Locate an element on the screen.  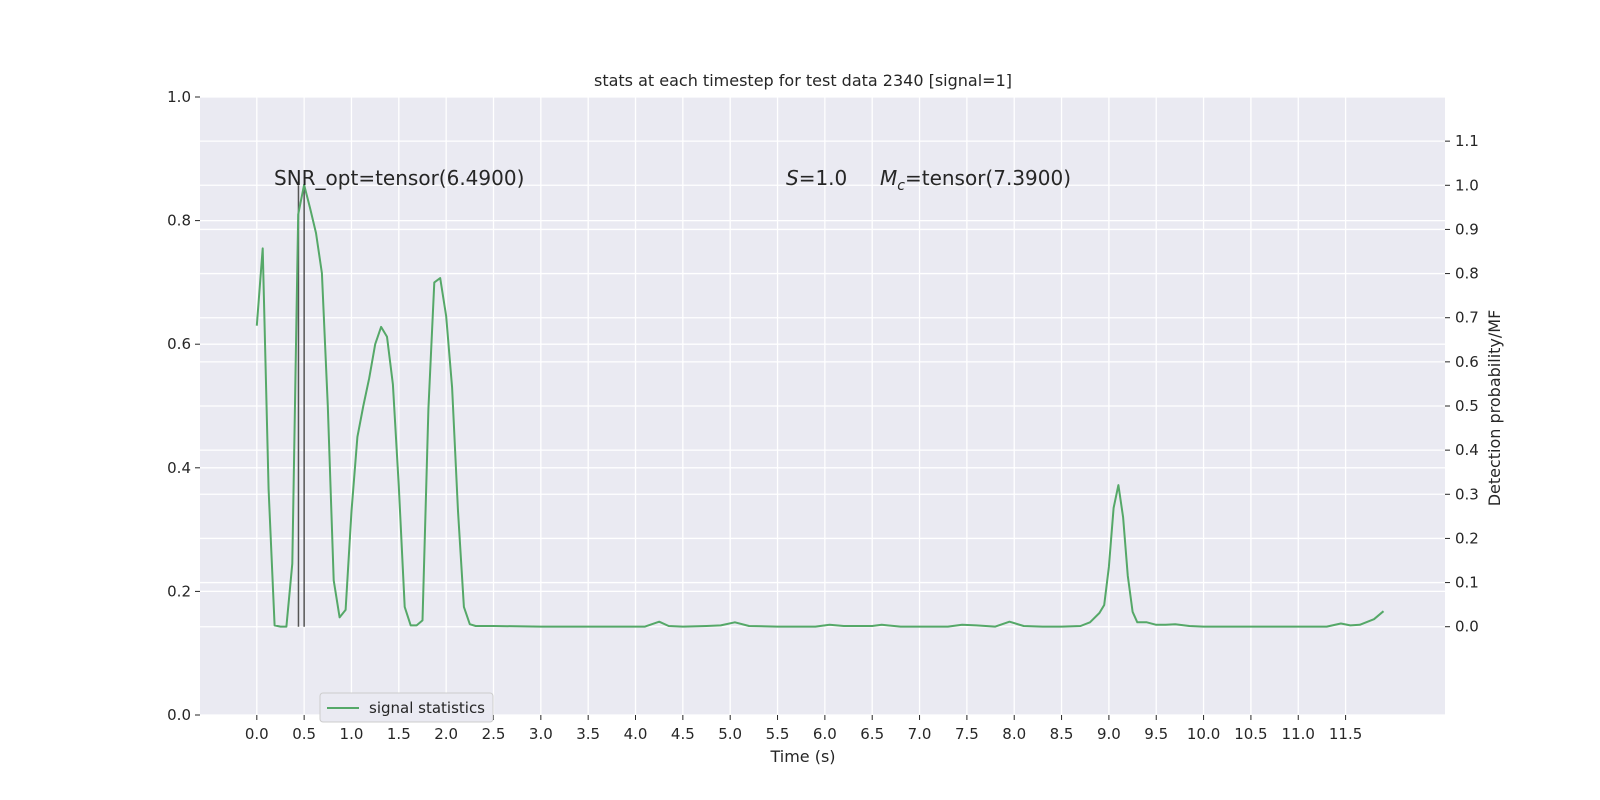
right-y-tick-label: 0.7 is located at coordinates (1467, 318).